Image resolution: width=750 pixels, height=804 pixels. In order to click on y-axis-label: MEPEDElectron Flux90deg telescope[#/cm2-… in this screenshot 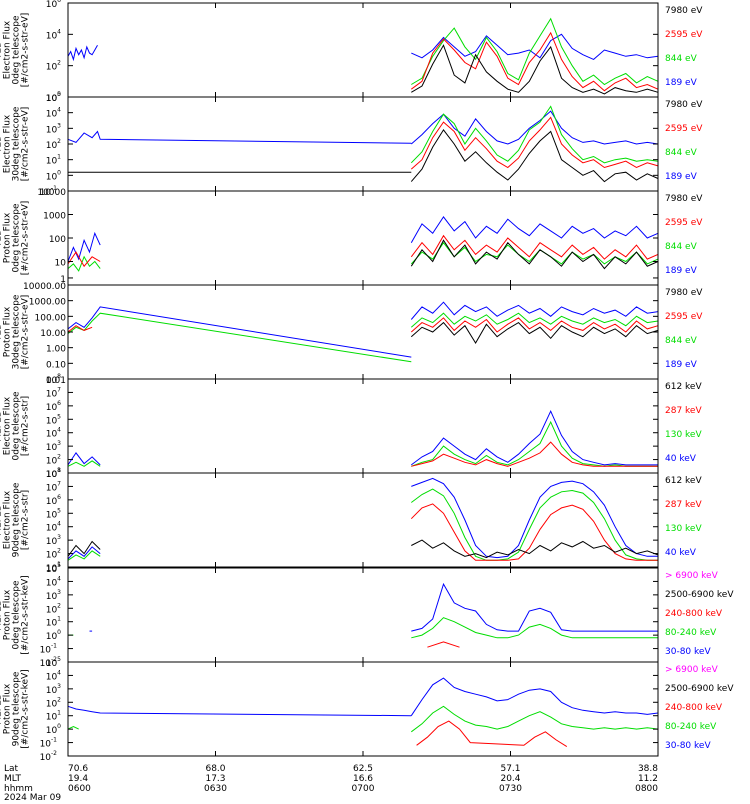, I will do `click(15, 519)`.